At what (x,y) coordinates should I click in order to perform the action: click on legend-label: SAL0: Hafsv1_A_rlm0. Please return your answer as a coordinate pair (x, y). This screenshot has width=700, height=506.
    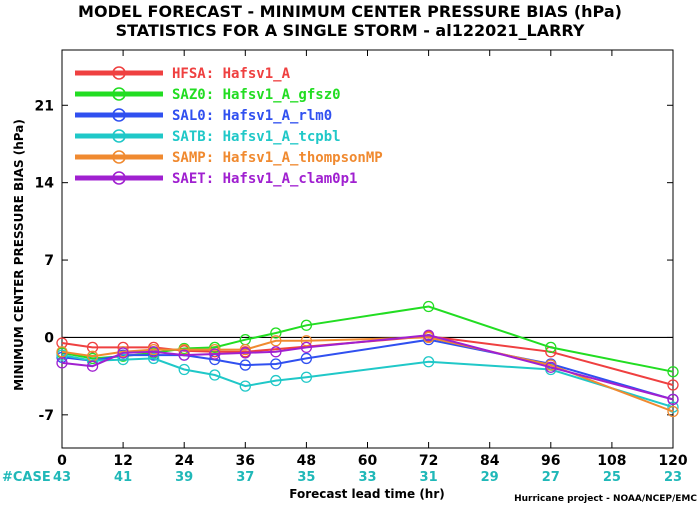
    Looking at the image, I should click on (252, 116).